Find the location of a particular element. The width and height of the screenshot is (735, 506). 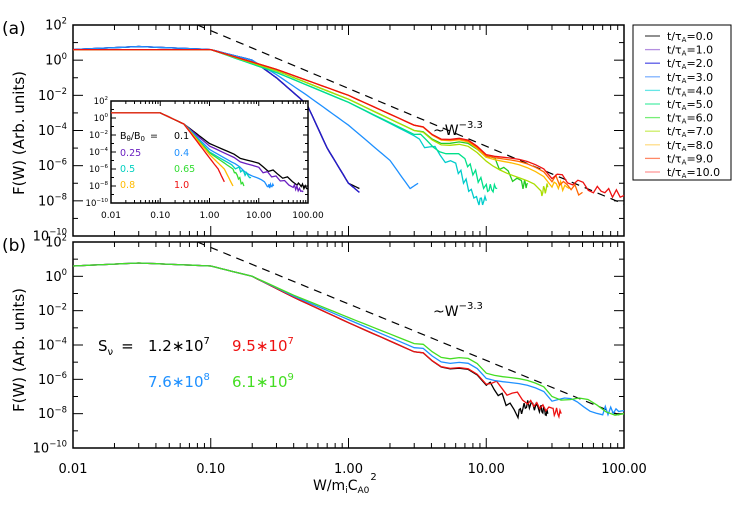

inset-legend-value: 0.5 is located at coordinates (127, 169).